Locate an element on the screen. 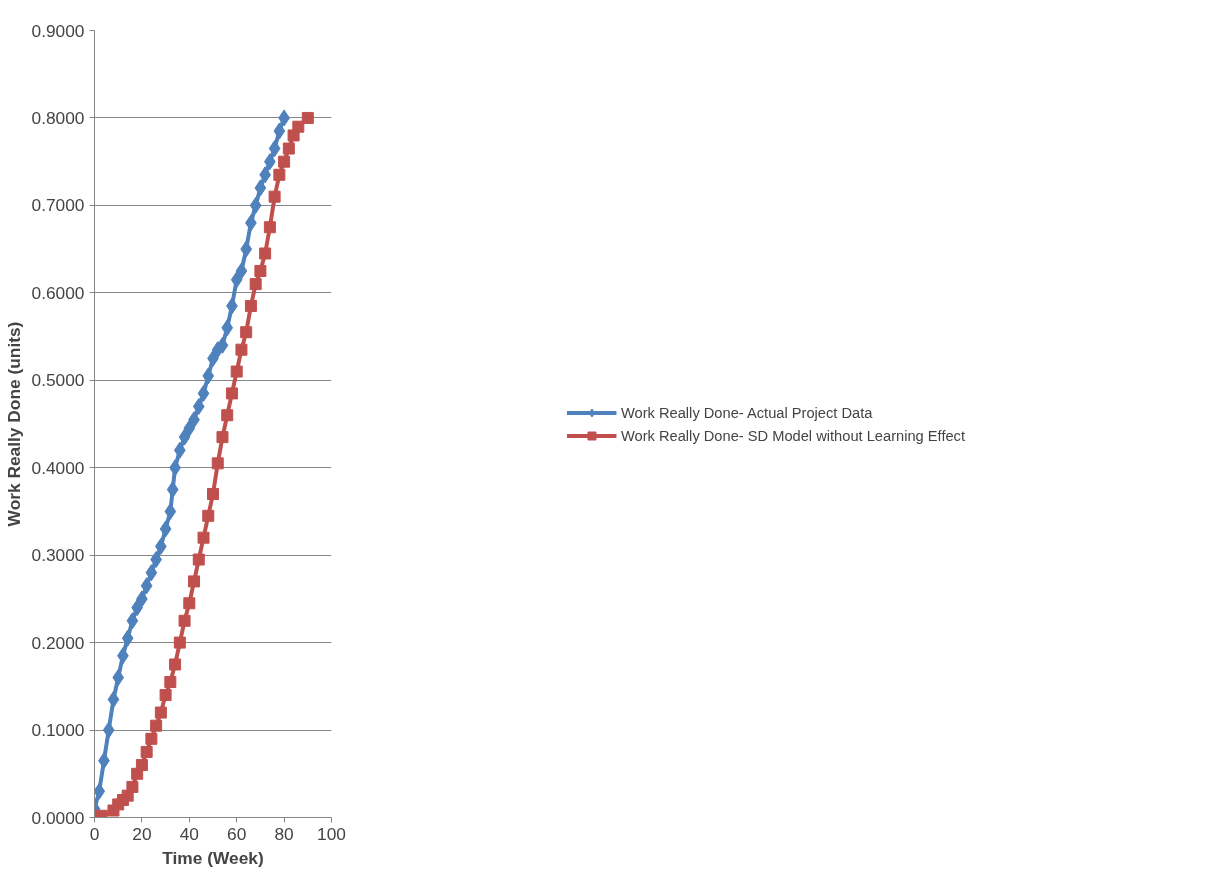 The width and height of the screenshot is (1209, 877). legend-label: Work Really Done- SD Model without Learning Effect is located at coordinates (793, 435).